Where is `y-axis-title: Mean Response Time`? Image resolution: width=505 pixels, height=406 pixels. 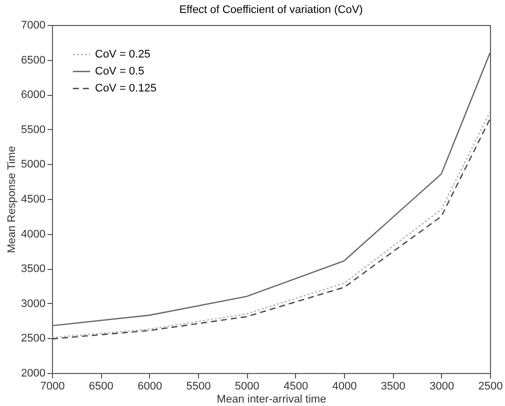 y-axis-title: Mean Response Time is located at coordinates (12, 199).